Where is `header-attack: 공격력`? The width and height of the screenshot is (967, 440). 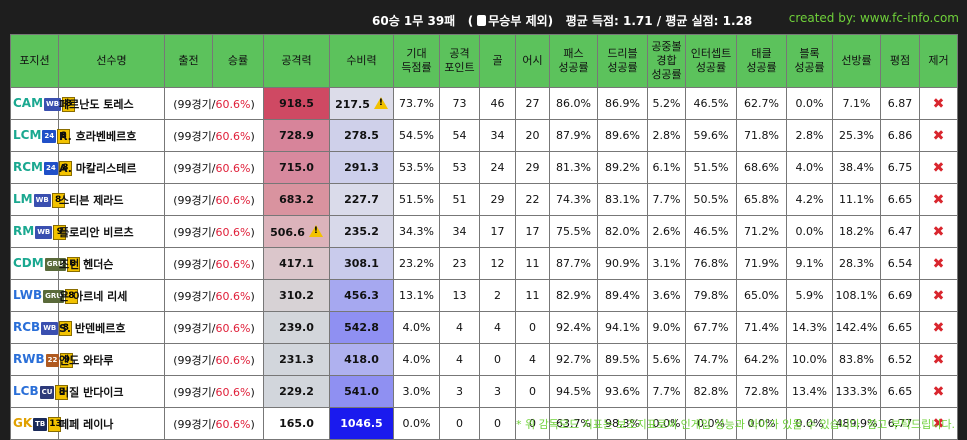
header-attack: 공격력 is located at coordinates (296, 61).